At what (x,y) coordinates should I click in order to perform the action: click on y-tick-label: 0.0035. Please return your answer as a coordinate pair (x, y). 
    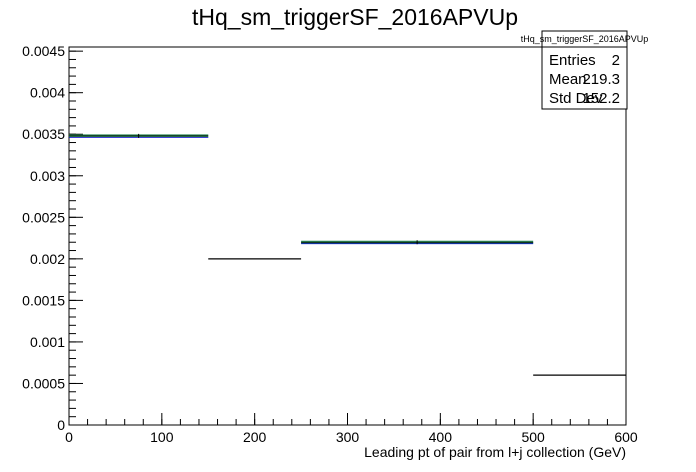
    Looking at the image, I should click on (43, 134).